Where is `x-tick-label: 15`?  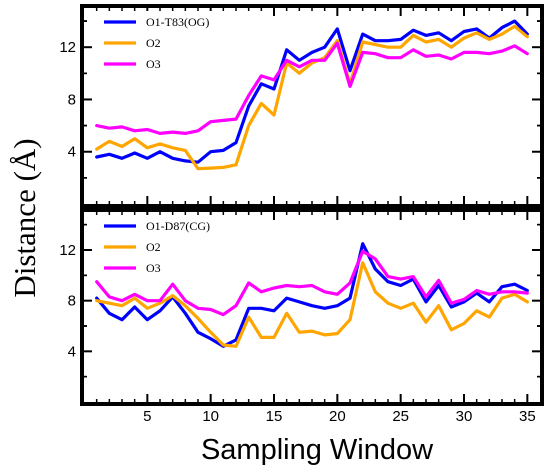
x-tick-label: 15 is located at coordinates (274, 416).